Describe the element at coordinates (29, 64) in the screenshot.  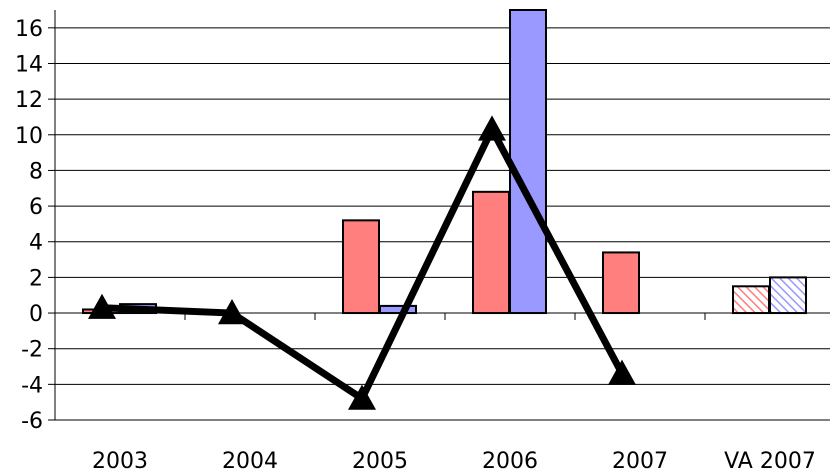
I see `y-tick-label: 14` at that location.